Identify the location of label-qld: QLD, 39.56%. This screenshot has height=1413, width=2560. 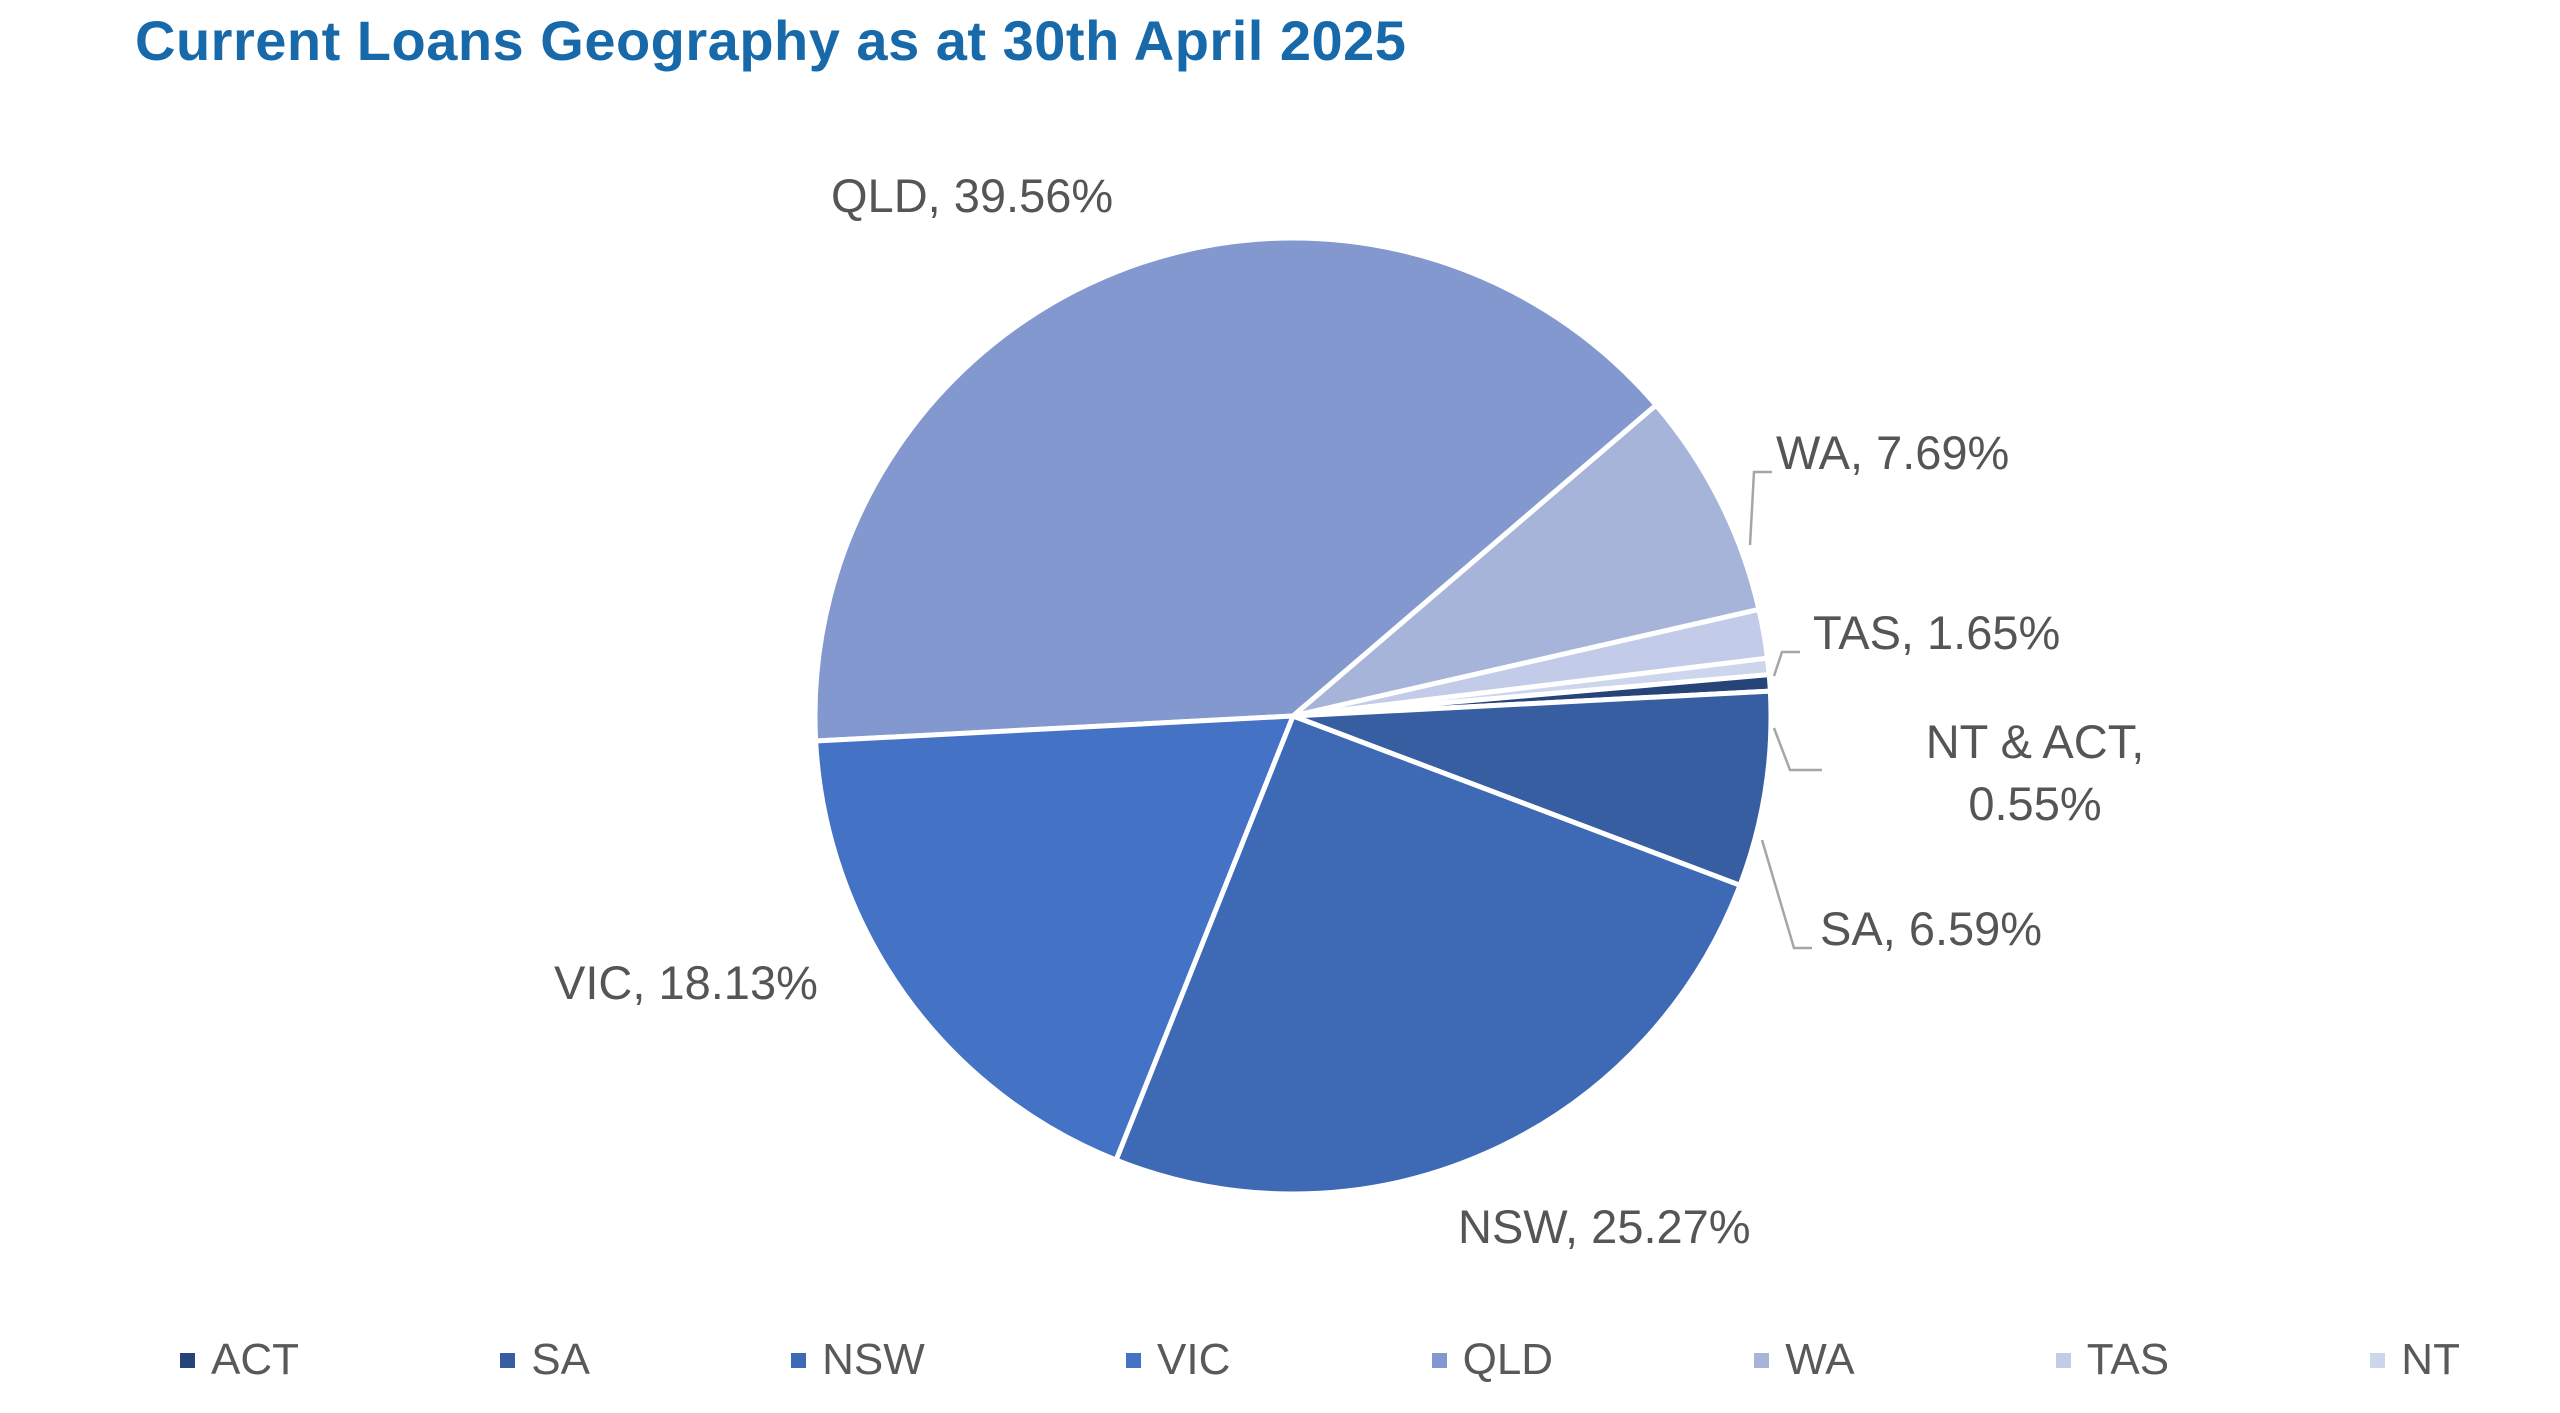
(972, 195).